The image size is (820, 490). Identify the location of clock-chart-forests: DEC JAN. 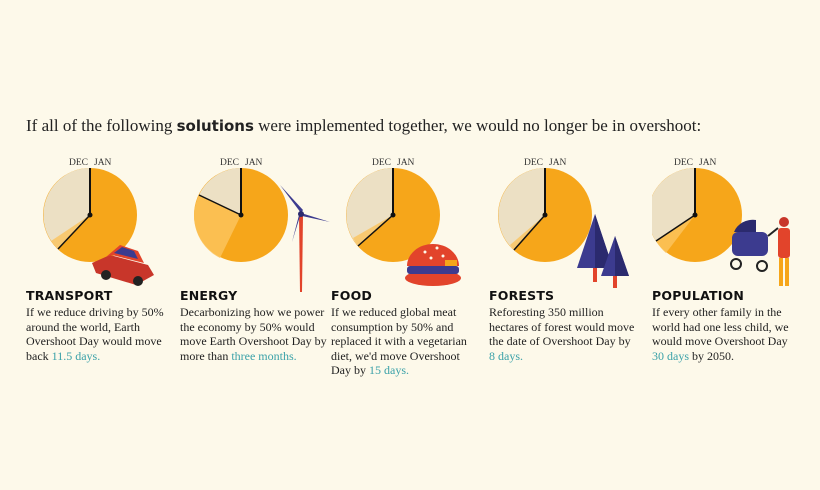
(549, 210).